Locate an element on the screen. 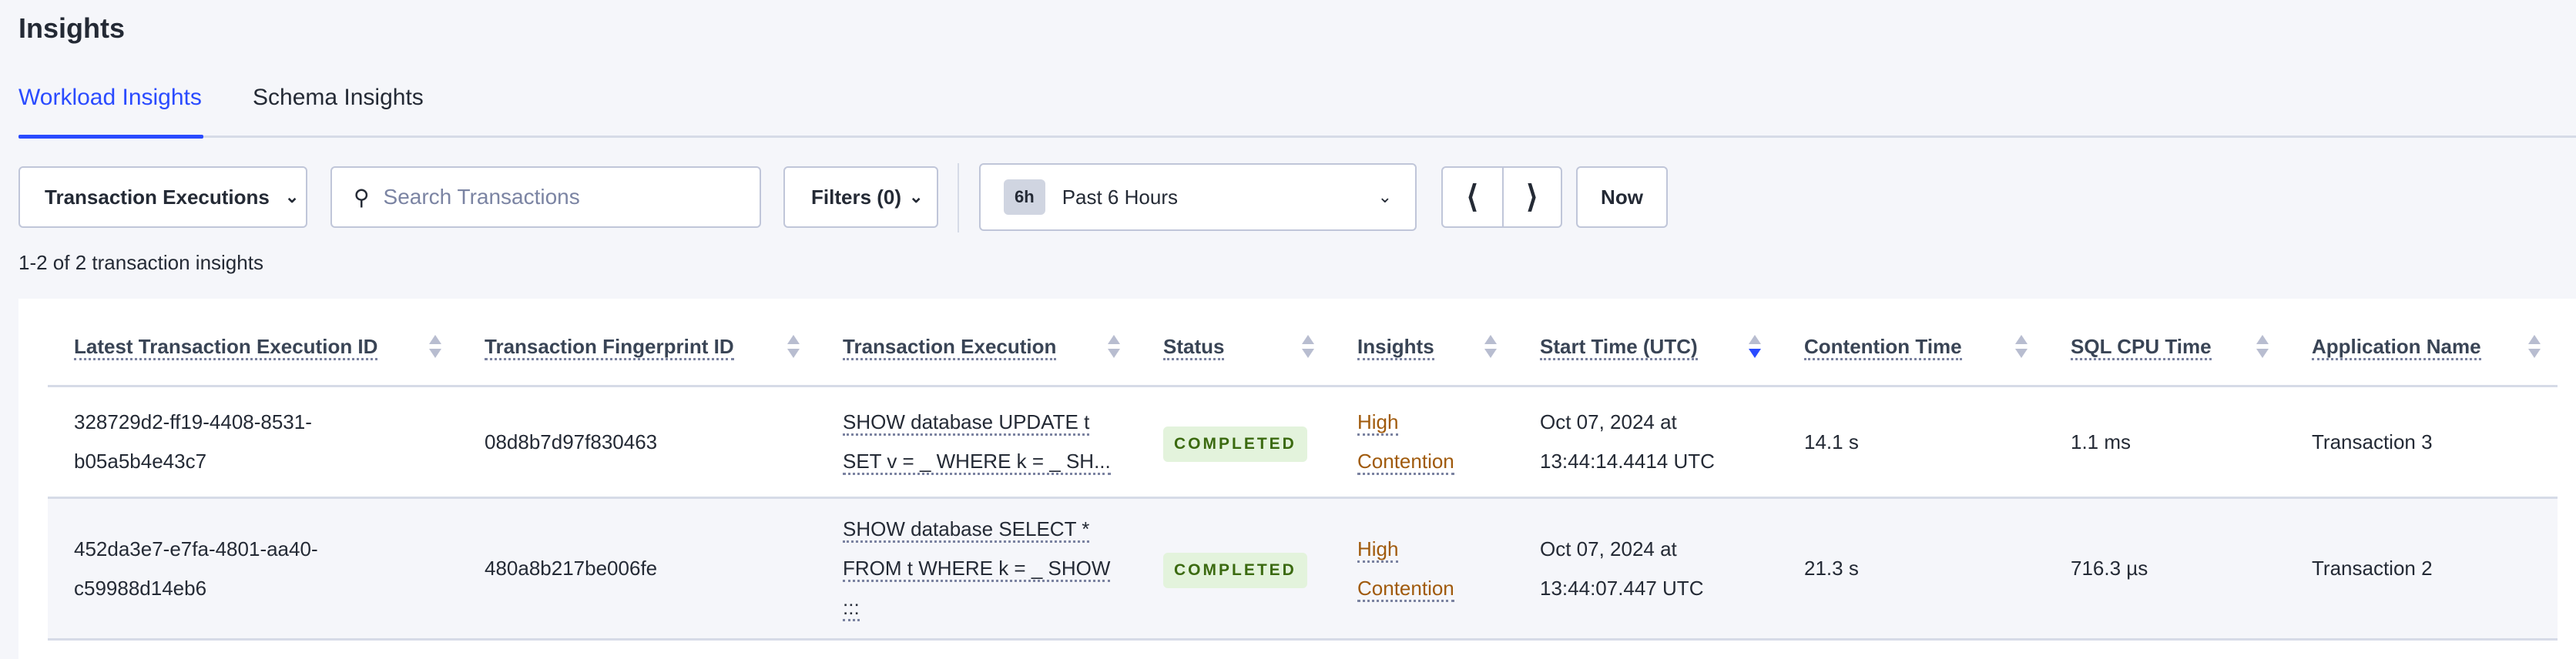  execution-id-line: c59988d14eb6 is located at coordinates (140, 588).